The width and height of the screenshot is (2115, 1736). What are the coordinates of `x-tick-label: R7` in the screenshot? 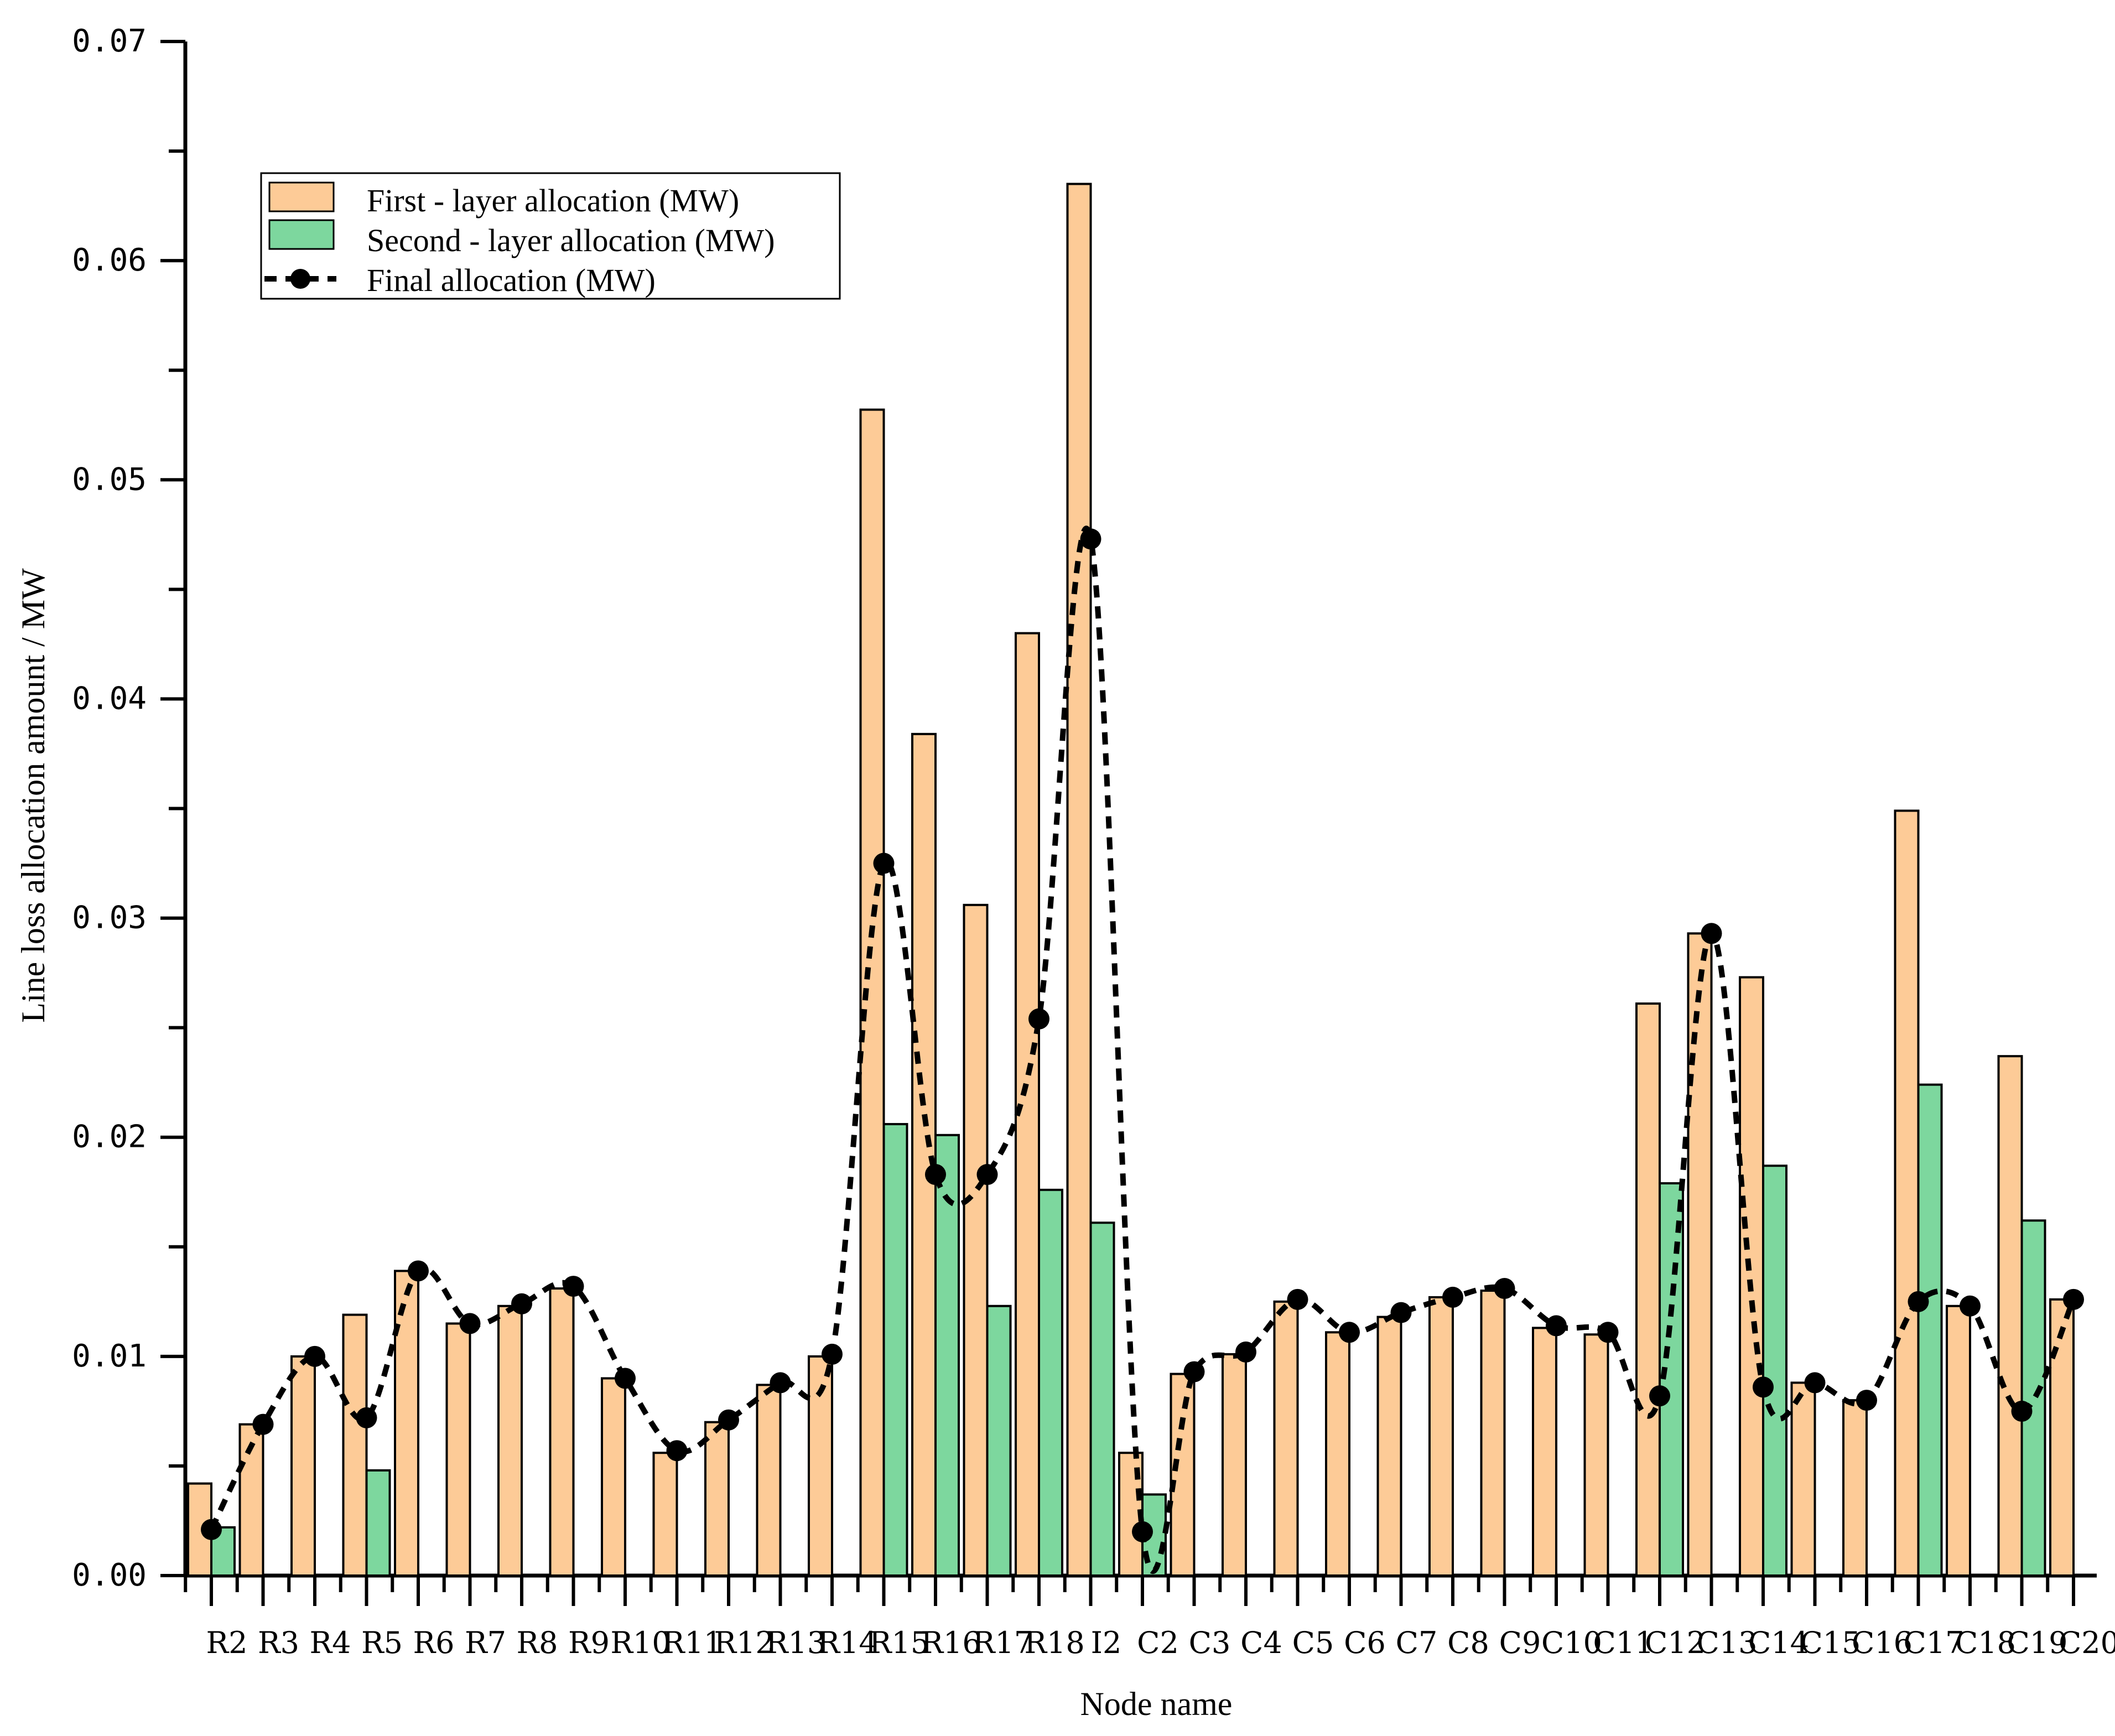 It's located at (485, 1642).